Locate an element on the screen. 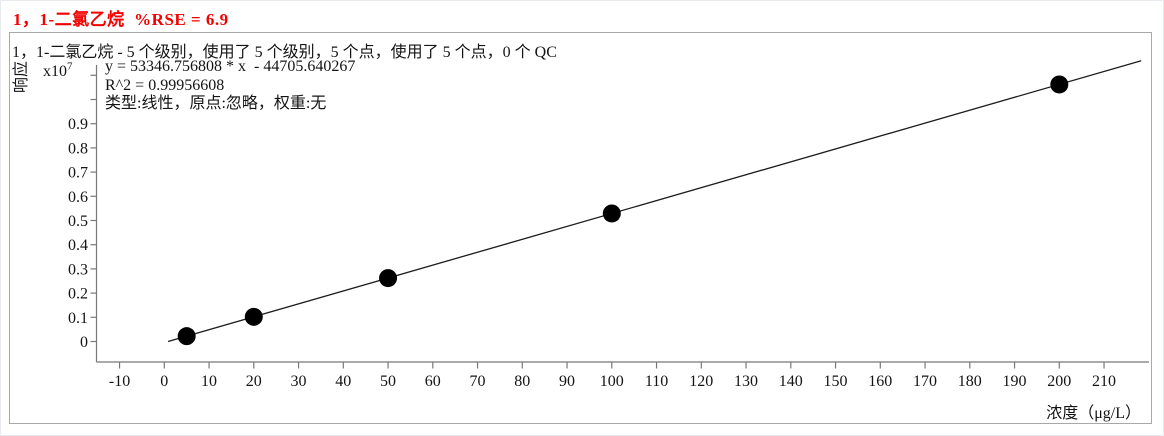  y-axis-multiplier-exponent: 7 is located at coordinates (70, 66).